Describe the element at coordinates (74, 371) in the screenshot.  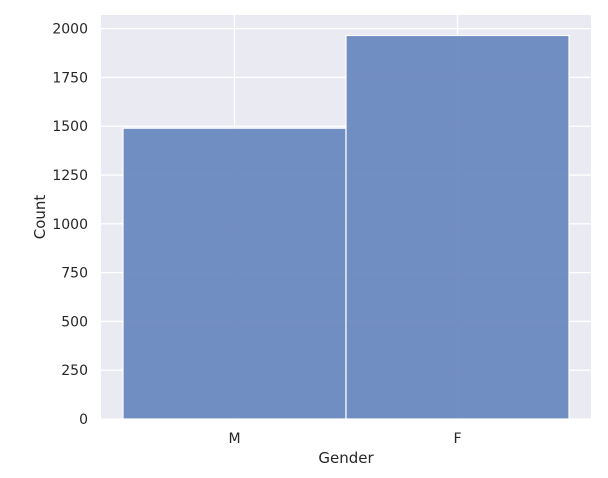
I see `y-tick-label: 250` at that location.